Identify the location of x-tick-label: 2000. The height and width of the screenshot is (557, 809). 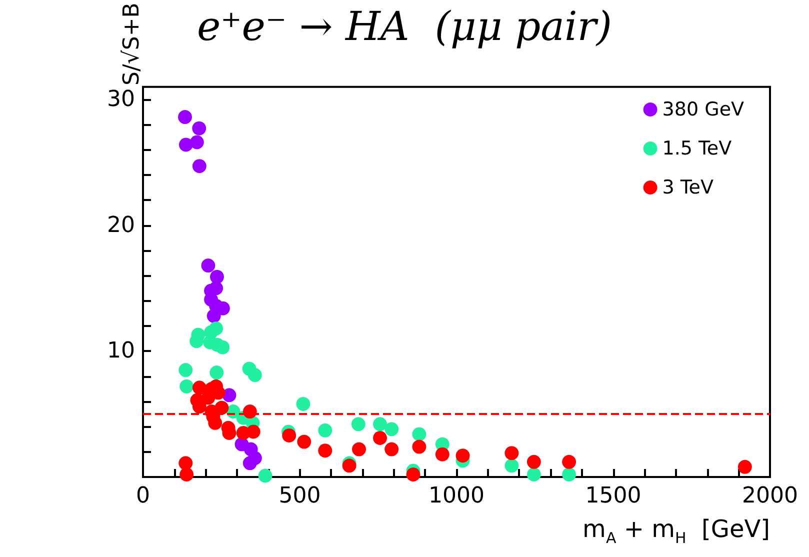
(770, 496).